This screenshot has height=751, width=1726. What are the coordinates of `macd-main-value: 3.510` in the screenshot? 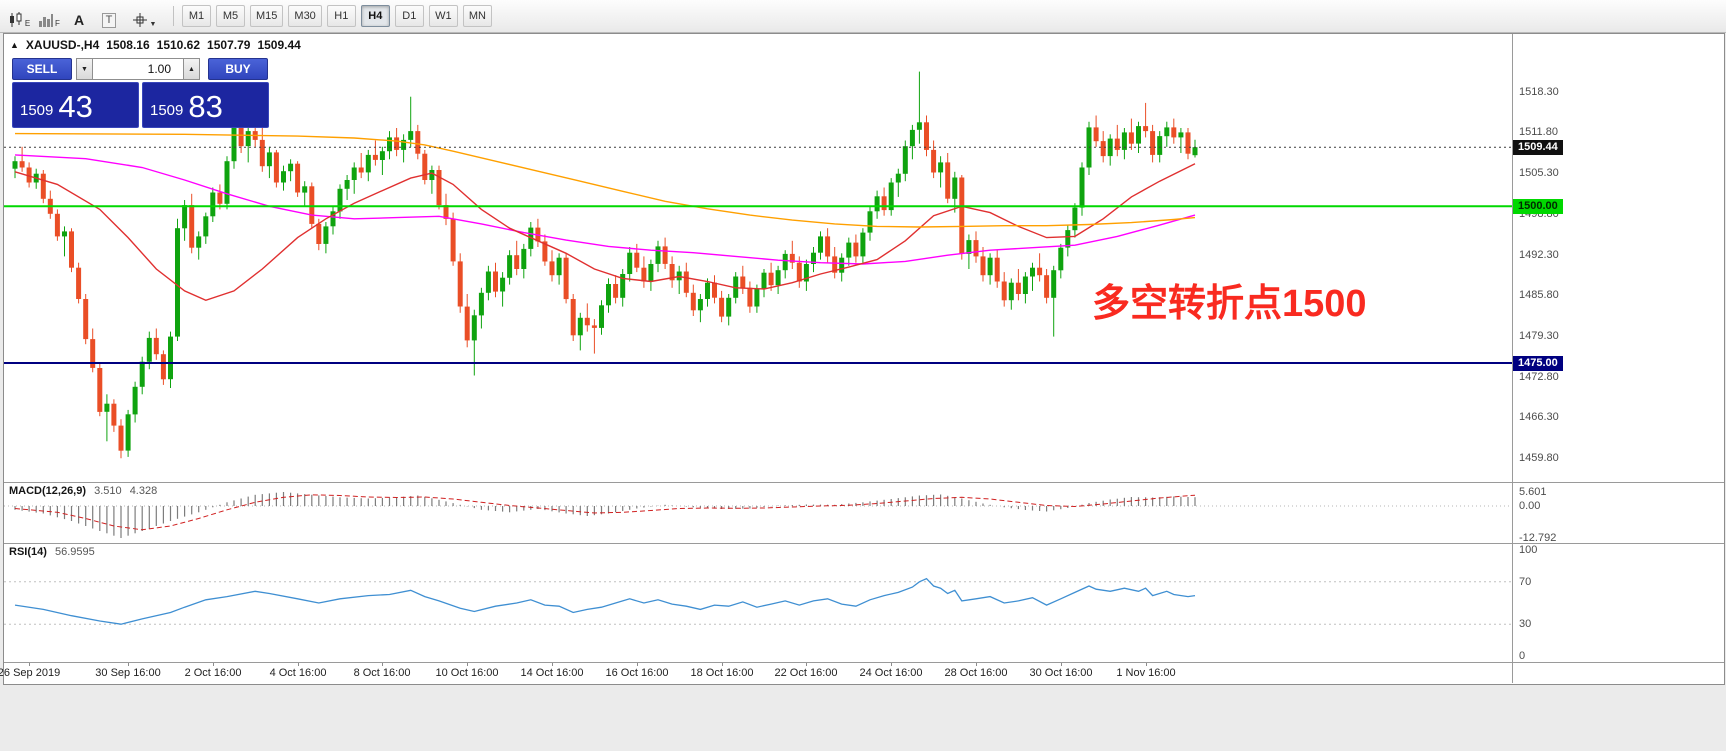 It's located at (108, 491).